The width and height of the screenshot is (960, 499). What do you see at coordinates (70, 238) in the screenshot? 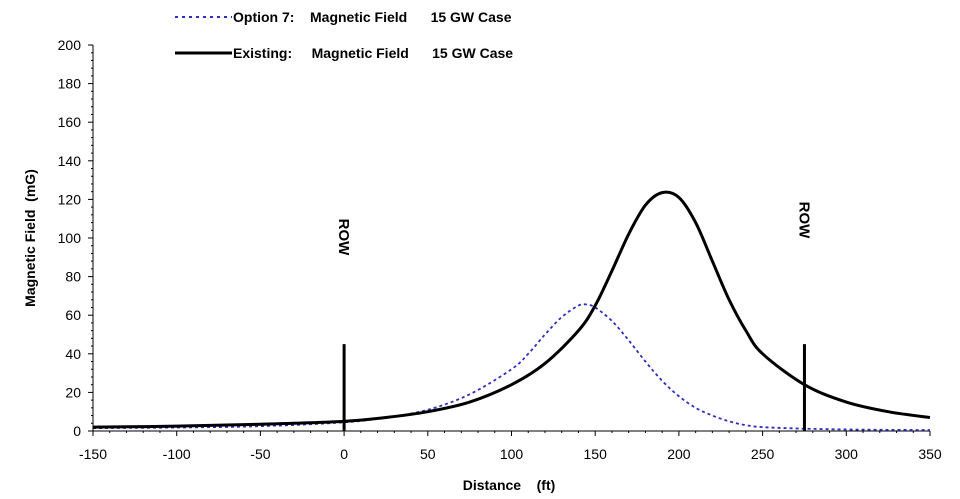
I see `y-tick-label: 100` at bounding box center [70, 238].